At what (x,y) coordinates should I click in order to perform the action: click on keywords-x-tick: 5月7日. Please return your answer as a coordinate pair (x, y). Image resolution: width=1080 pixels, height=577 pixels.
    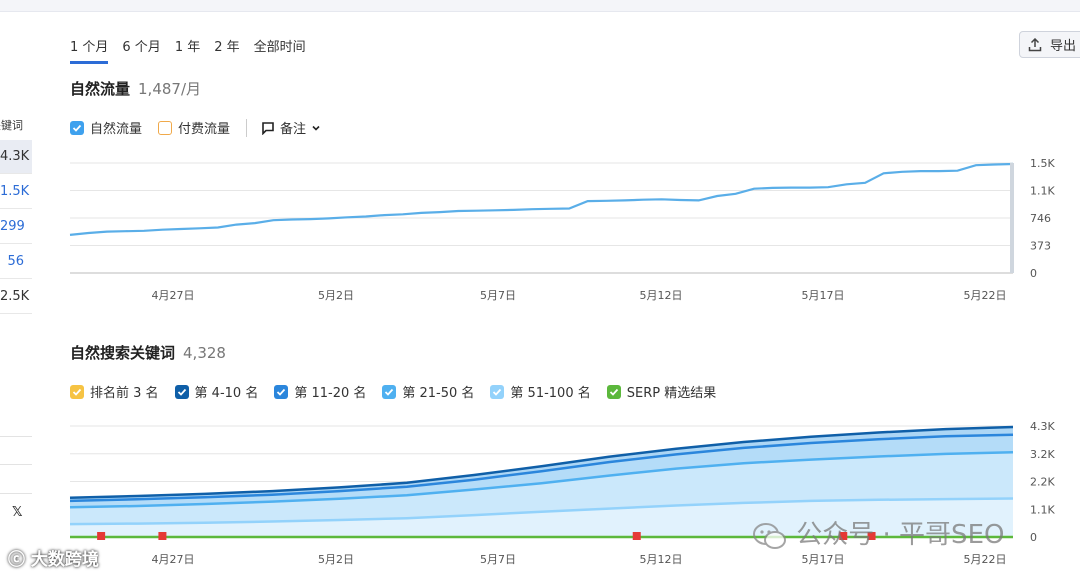
    Looking at the image, I should click on (498, 559).